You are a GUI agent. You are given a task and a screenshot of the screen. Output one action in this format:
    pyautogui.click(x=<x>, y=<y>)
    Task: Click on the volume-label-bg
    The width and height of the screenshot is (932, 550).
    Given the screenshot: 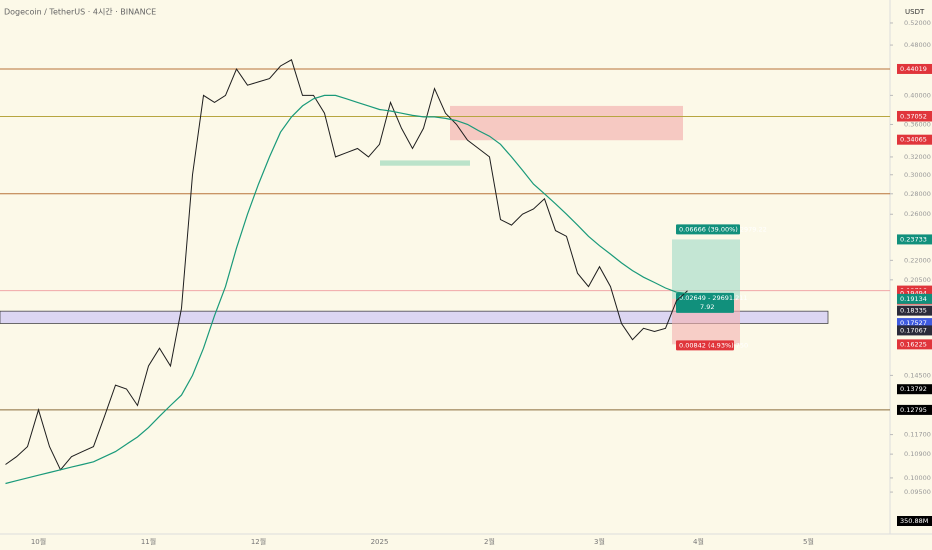 What is the action you would take?
    pyautogui.click(x=914, y=521)
    